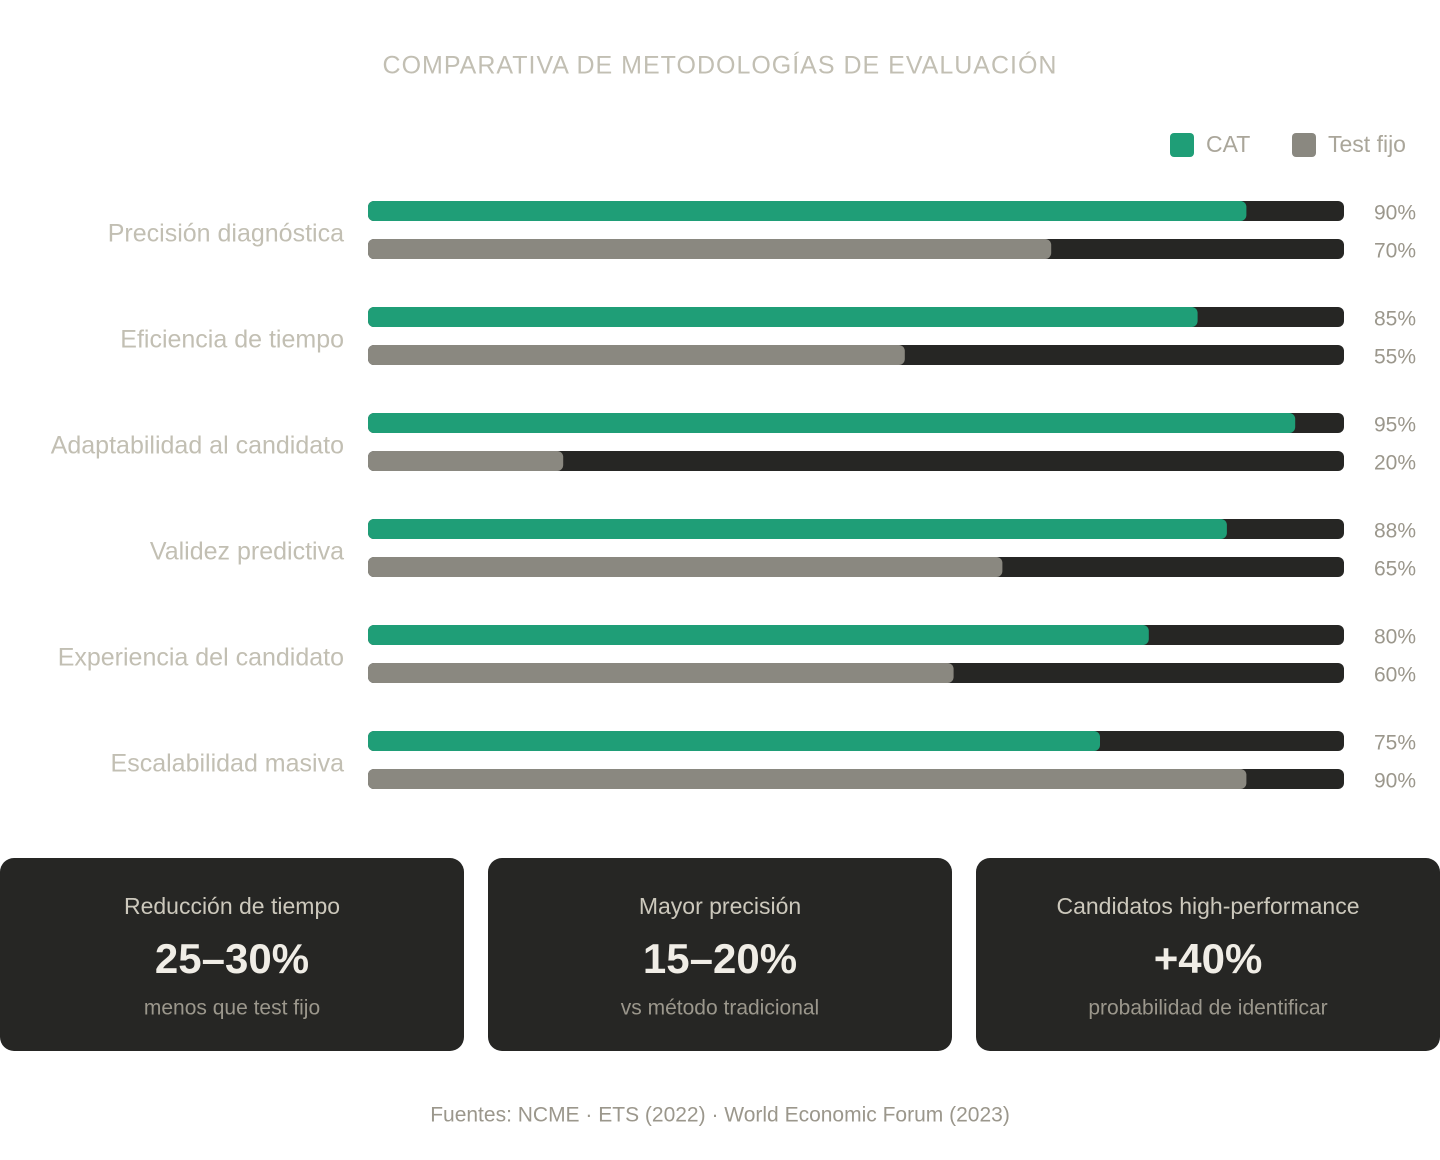 This screenshot has height=1160, width=1440. Describe the element at coordinates (1367, 144) in the screenshot. I see `legend-label: Test fijo` at that location.